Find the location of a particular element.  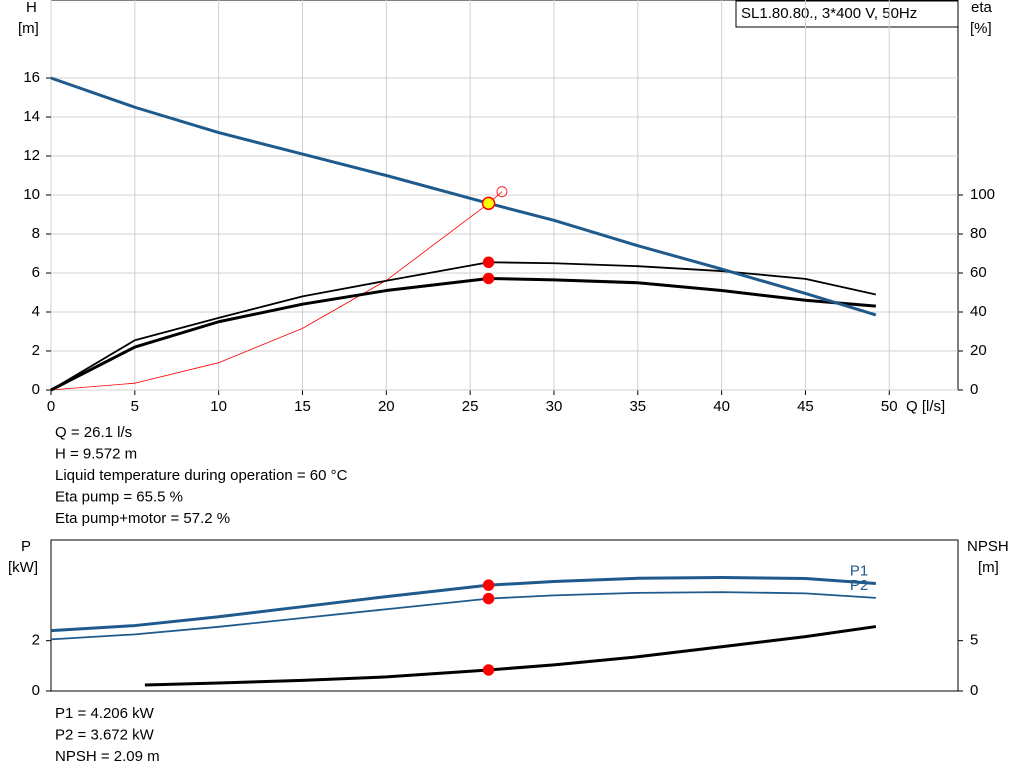

x-tick-label: 5 is located at coordinates (135, 406).